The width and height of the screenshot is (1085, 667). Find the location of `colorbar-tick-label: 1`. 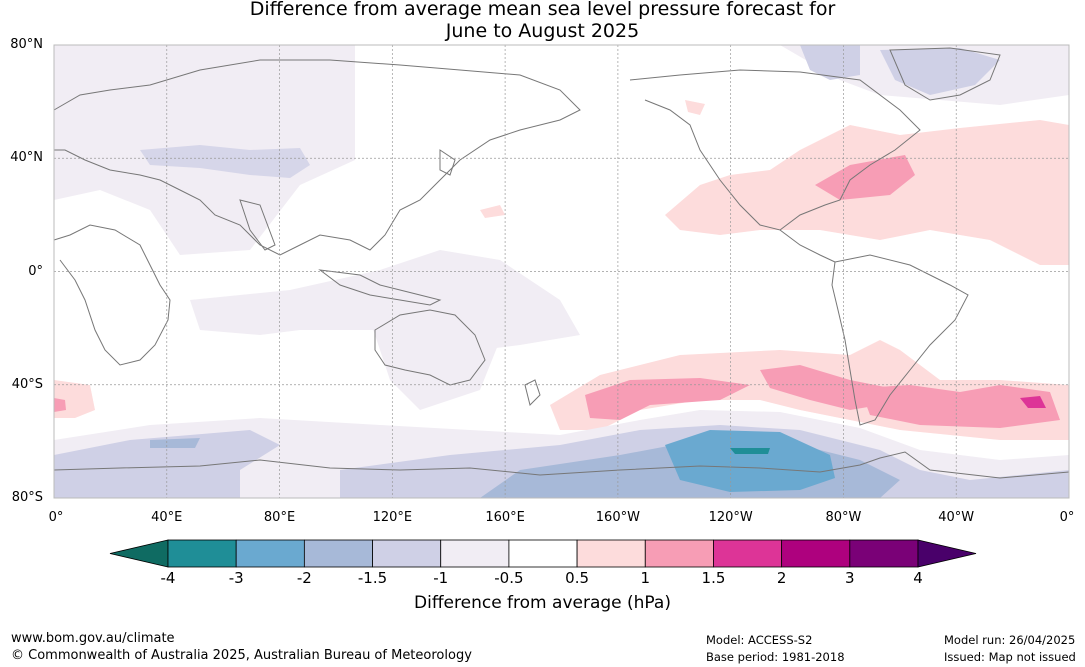

colorbar-tick-label: 1 is located at coordinates (645, 578).